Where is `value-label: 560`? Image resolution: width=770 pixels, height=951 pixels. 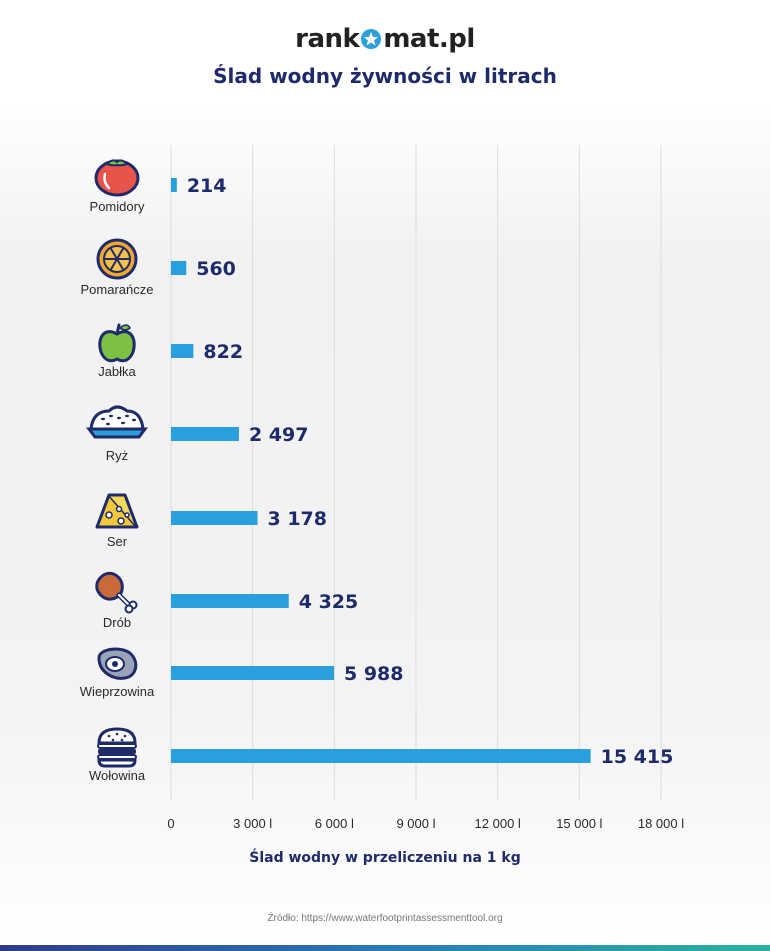 value-label: 560 is located at coordinates (216, 269).